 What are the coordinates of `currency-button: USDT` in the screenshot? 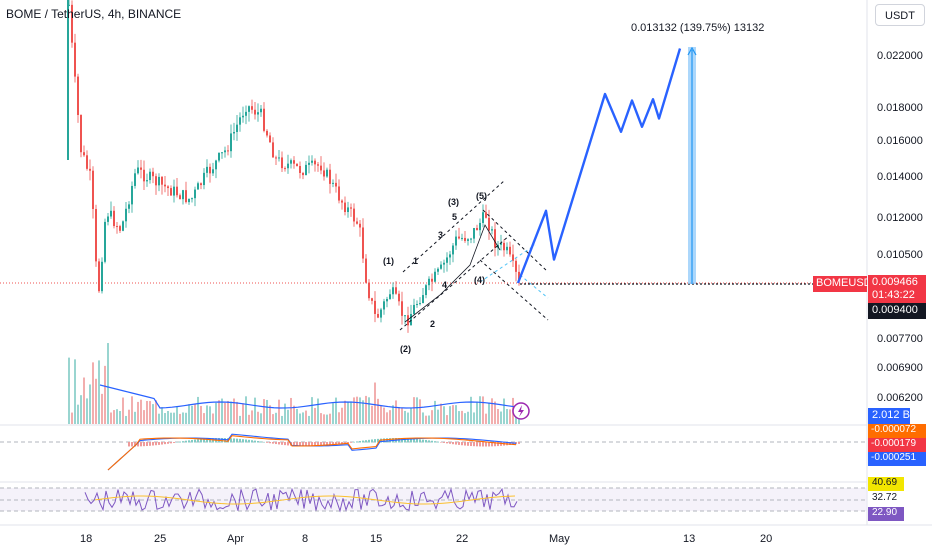 It's located at (900, 15).